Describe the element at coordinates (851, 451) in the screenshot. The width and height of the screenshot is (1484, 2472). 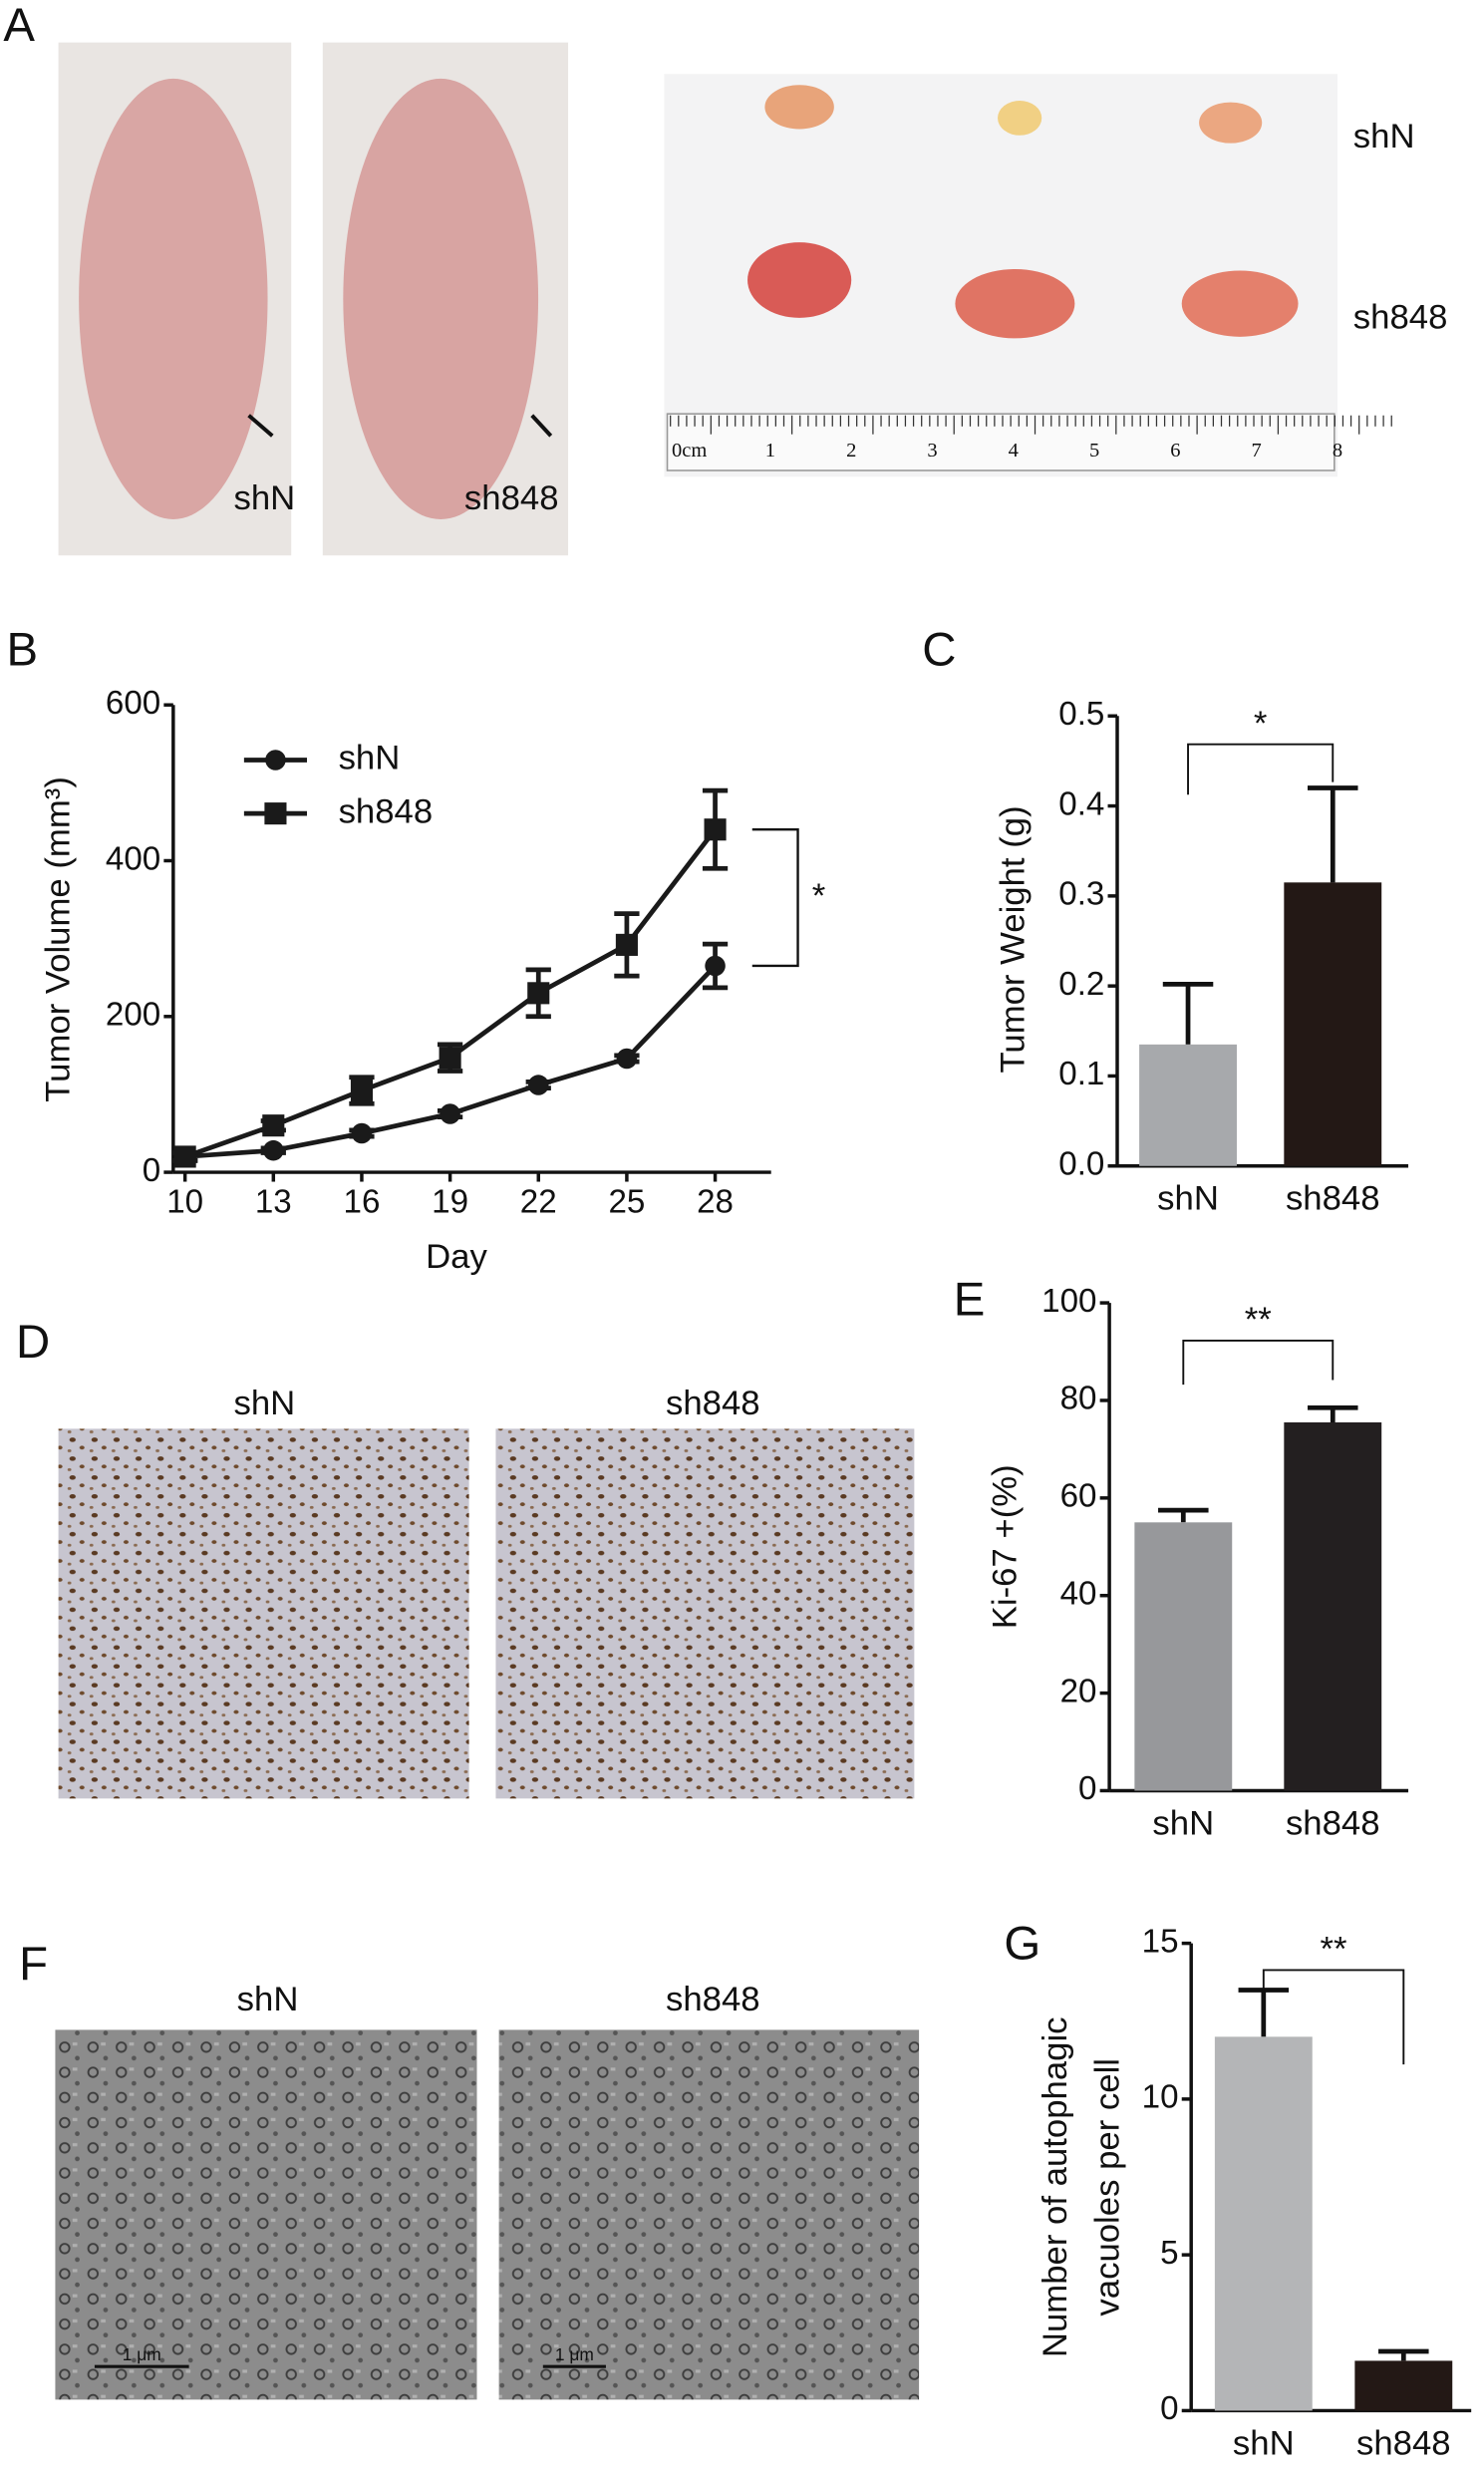
I see `ruler-label: 2` at that location.